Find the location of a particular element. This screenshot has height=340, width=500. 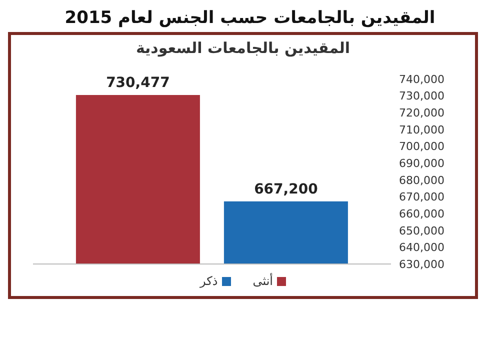

y-tick-label: 740,000 is located at coordinates (421, 79).